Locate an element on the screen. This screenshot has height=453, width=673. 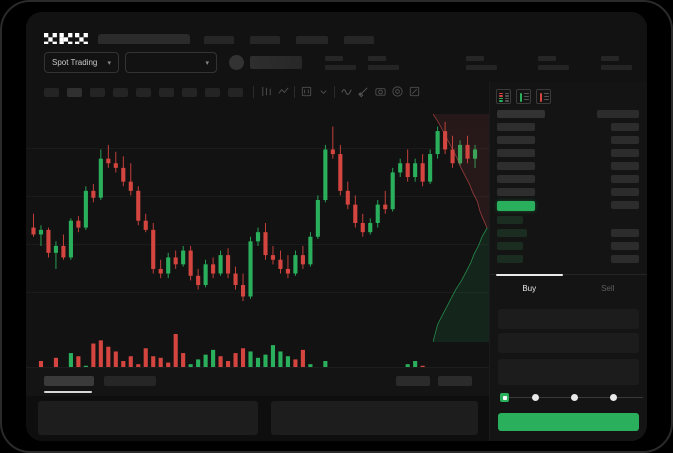
chevron-down-icon is located at coordinates (323, 91).